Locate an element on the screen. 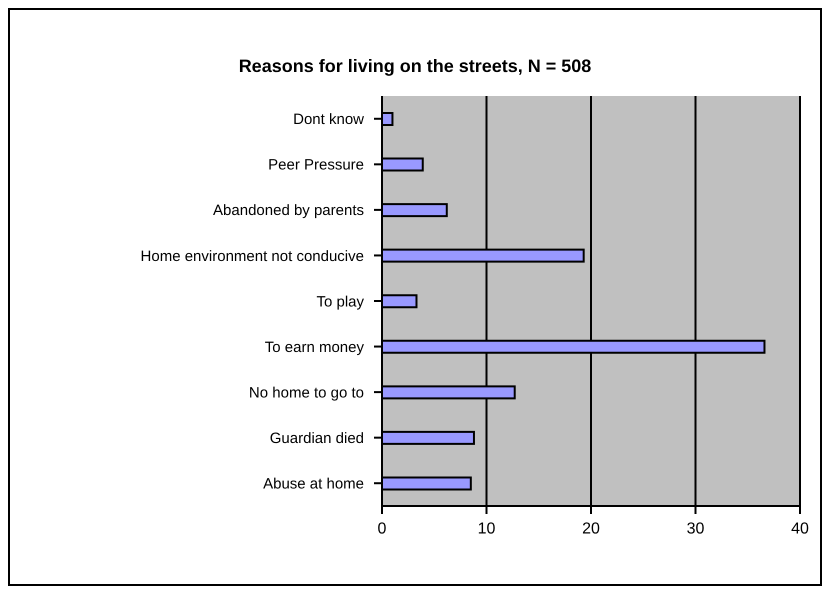 This screenshot has height=596, width=832. y-tick-label: To play is located at coordinates (340, 301).